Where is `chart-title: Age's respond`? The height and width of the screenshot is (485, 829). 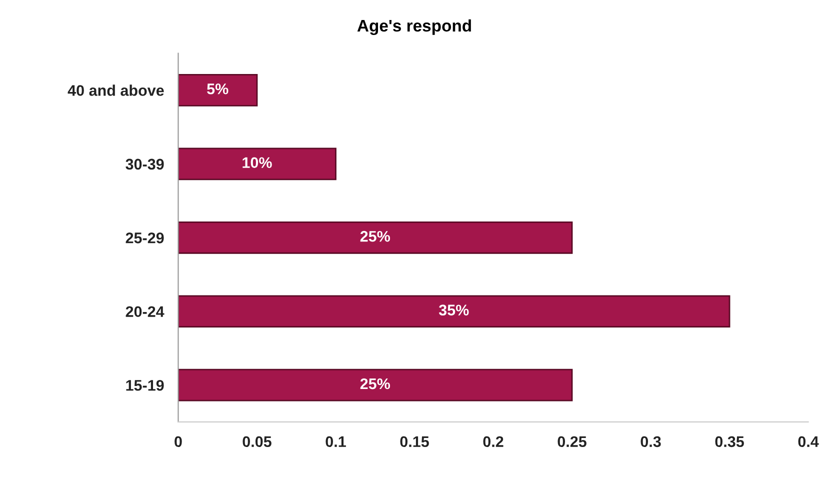
chart-title: Age's respond is located at coordinates (414, 27).